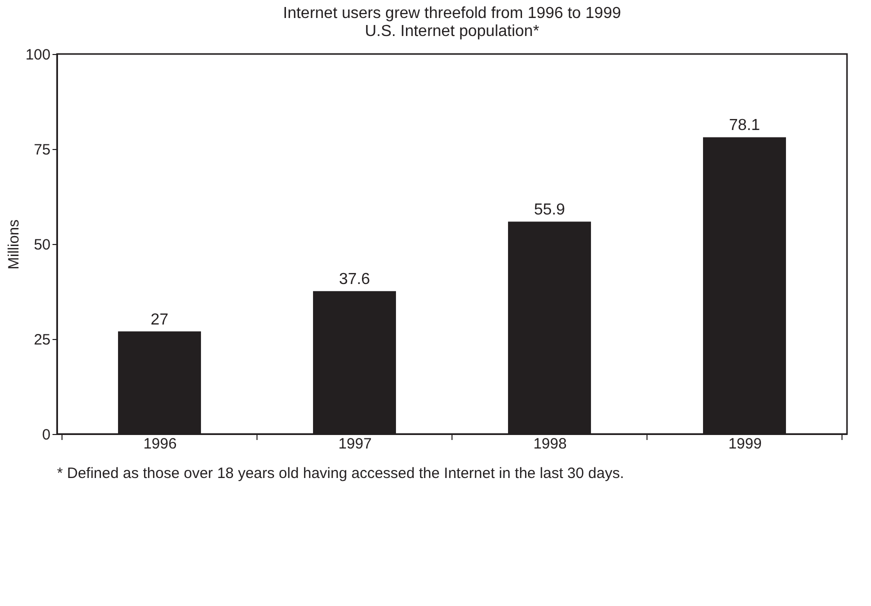 This screenshot has height=606, width=871. I want to click on x-tick-label: 1998, so click(550, 444).